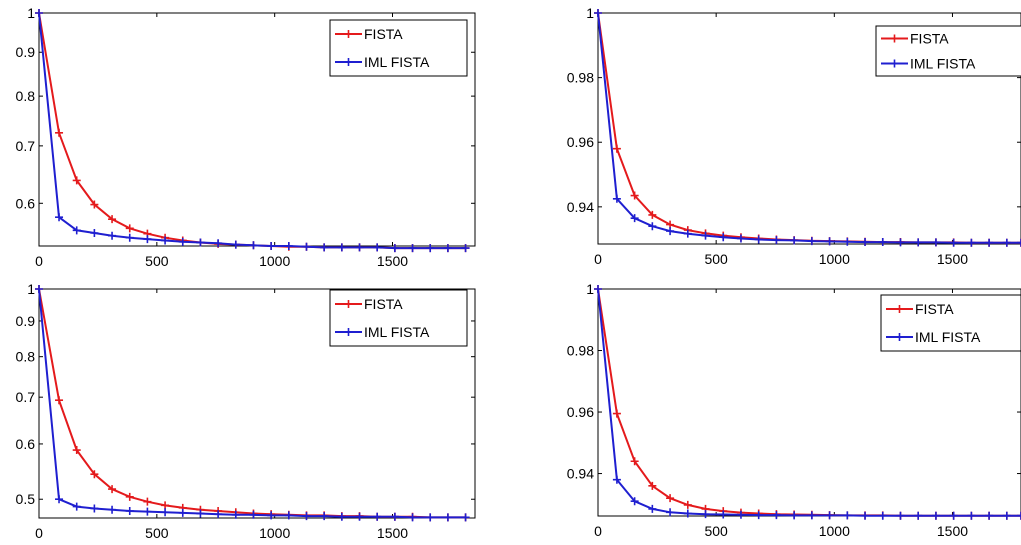 The width and height of the screenshot is (1021, 545). Describe the element at coordinates (31, 289) in the screenshot. I see `y-tick-label: 1` at that location.